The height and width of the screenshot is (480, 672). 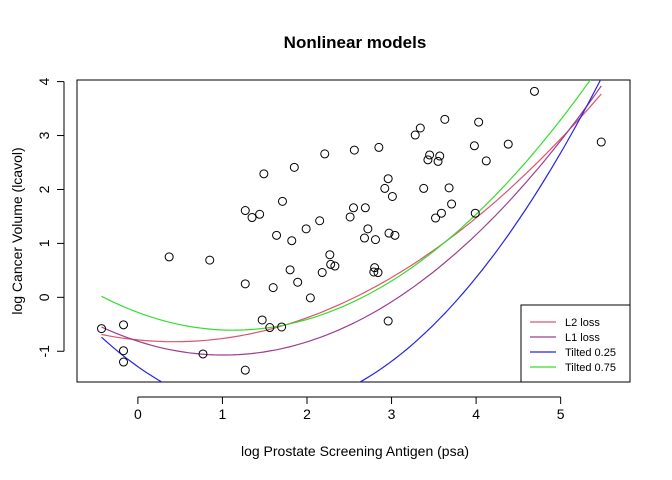 I want to click on legend-label: L2 loss, so click(x=582, y=323).